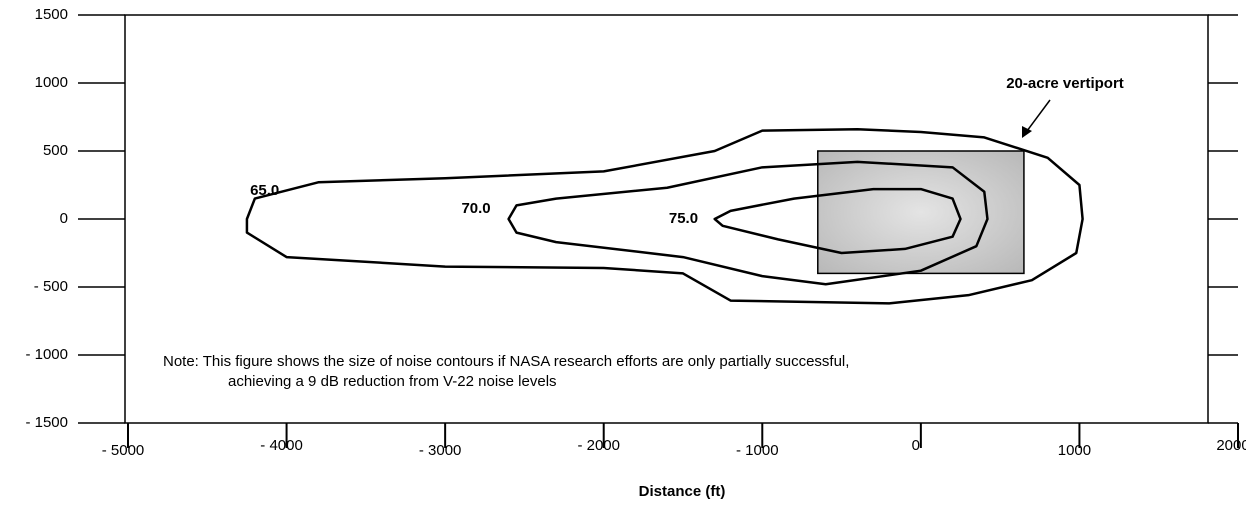 This screenshot has height=525, width=1246. I want to click on y-tick-label: 1500, so click(51, 14).